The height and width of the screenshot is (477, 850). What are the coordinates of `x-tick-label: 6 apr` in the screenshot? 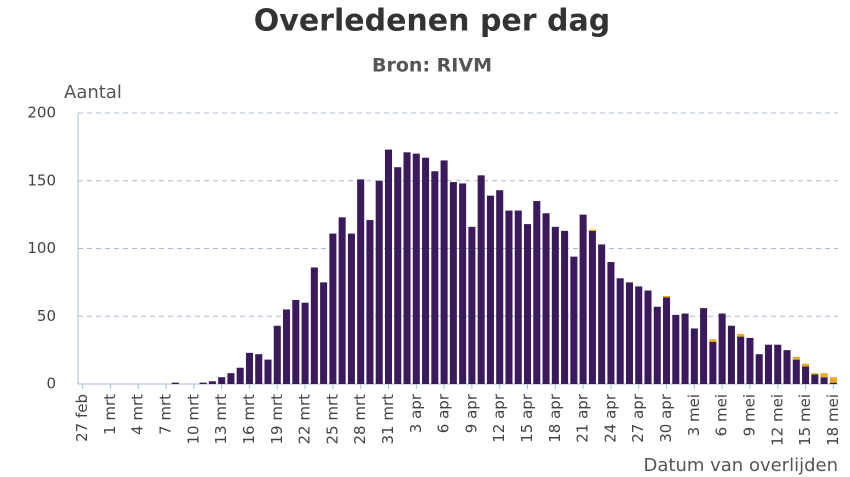 It's located at (444, 413).